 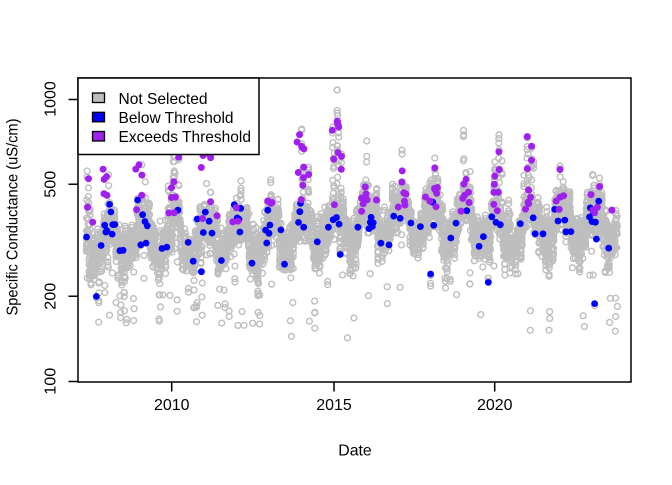 What do you see at coordinates (334, 405) in the screenshot?
I see `svg-text: 2015` at bounding box center [334, 405].